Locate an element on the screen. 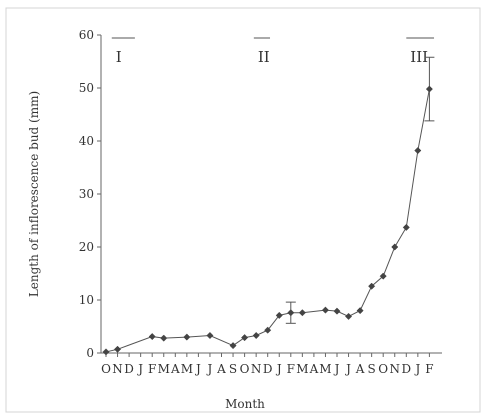  y-tick-label: 40 is located at coordinates (86, 141).